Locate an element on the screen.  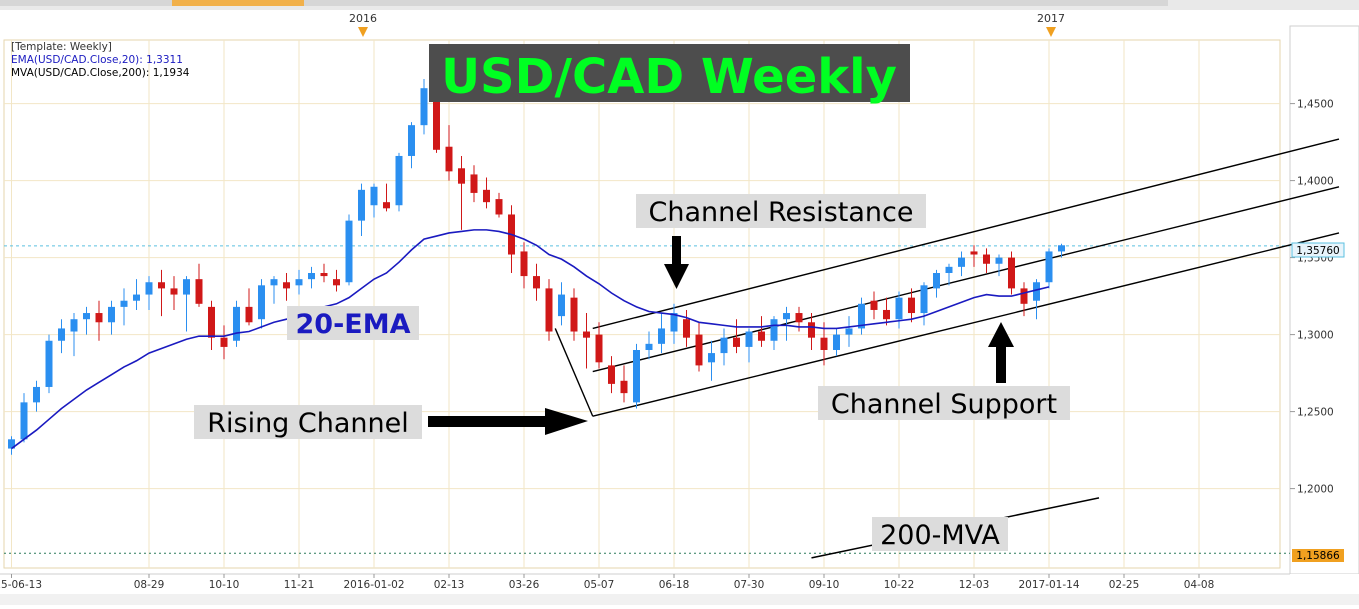
mva-label-box is located at coordinates (940, 534).